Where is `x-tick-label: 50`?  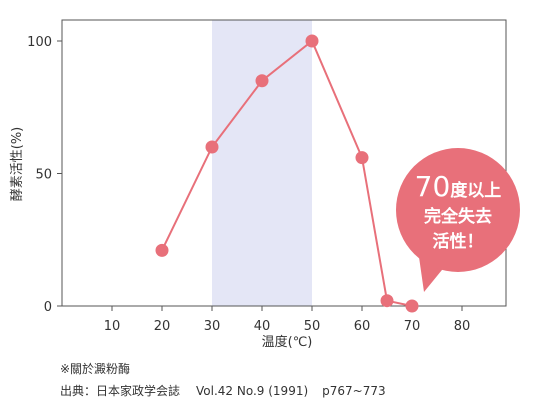 x-tick-label: 50 is located at coordinates (312, 326).